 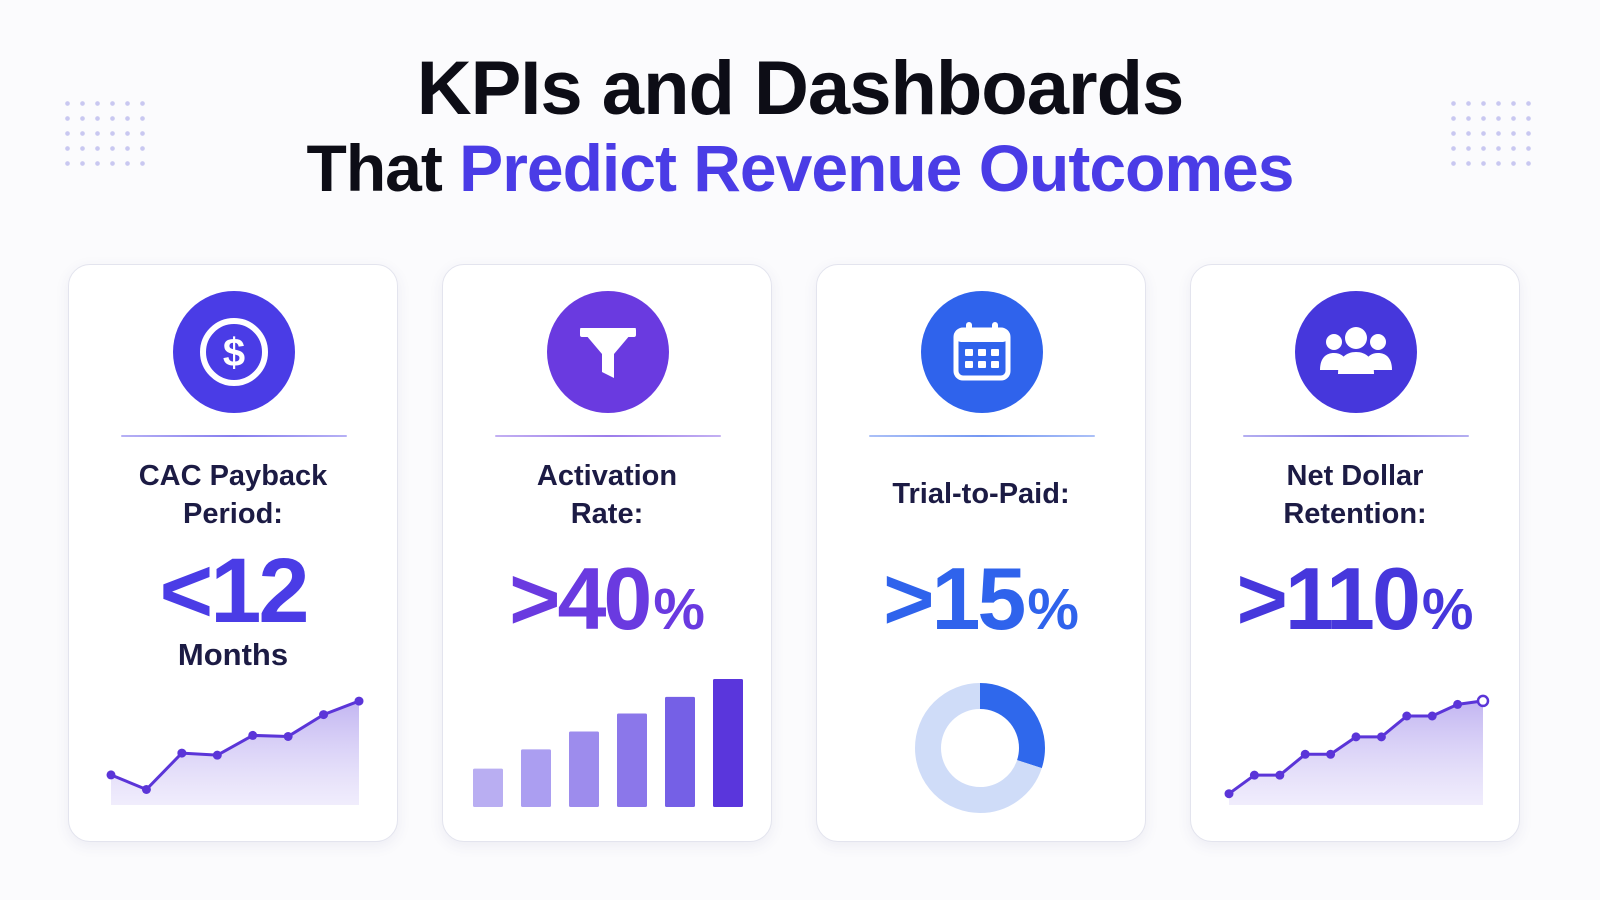 What do you see at coordinates (608, 352) in the screenshot?
I see `funnel-icon` at bounding box center [608, 352].